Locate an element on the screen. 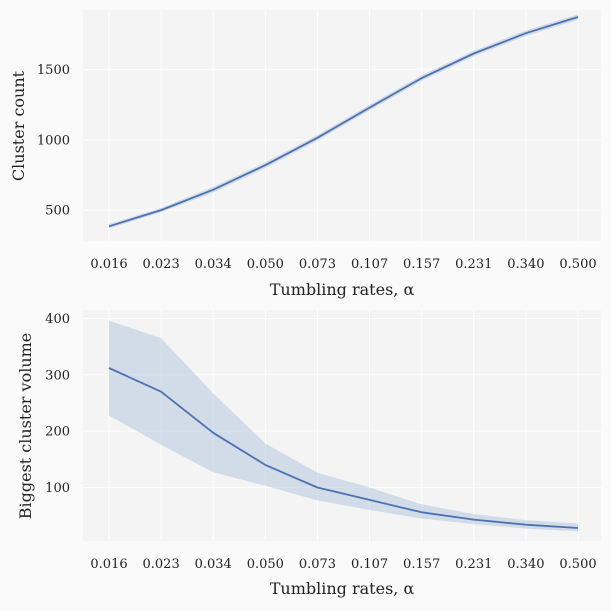 This screenshot has height=611, width=611. biggest-cluster-volume-y-axis-label: Biggest cluster volume is located at coordinates (25, 426).